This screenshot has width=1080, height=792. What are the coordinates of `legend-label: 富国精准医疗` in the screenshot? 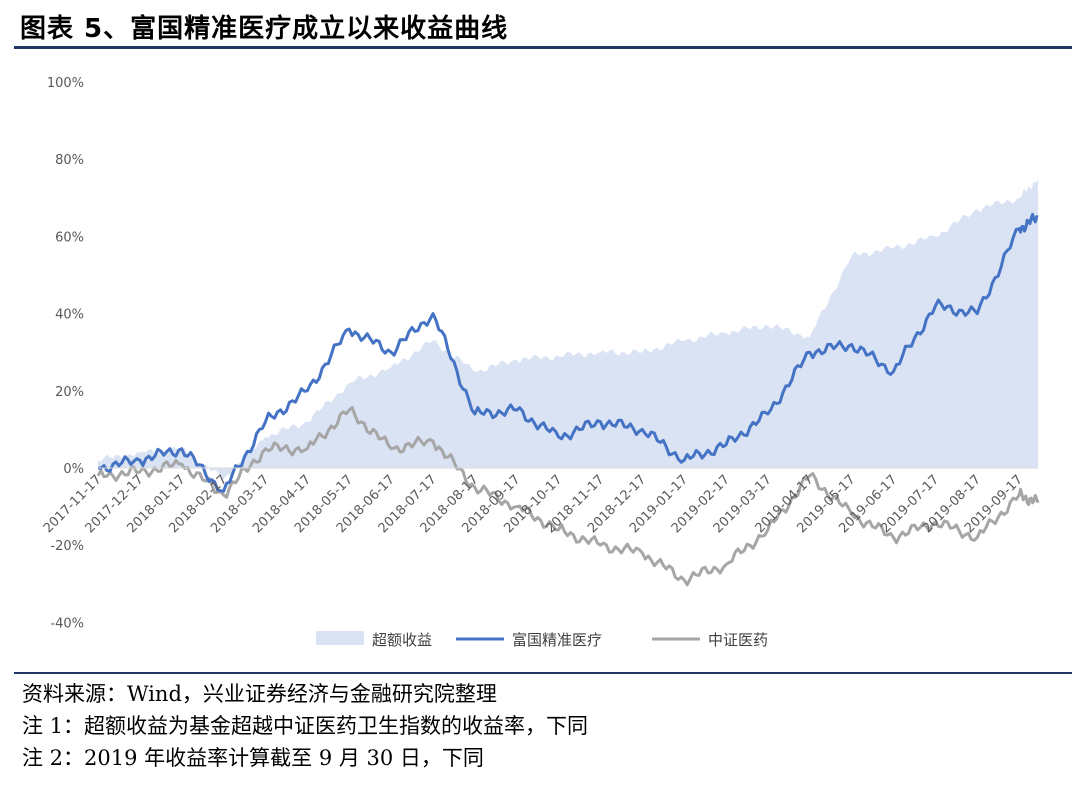 It's located at (557, 640).